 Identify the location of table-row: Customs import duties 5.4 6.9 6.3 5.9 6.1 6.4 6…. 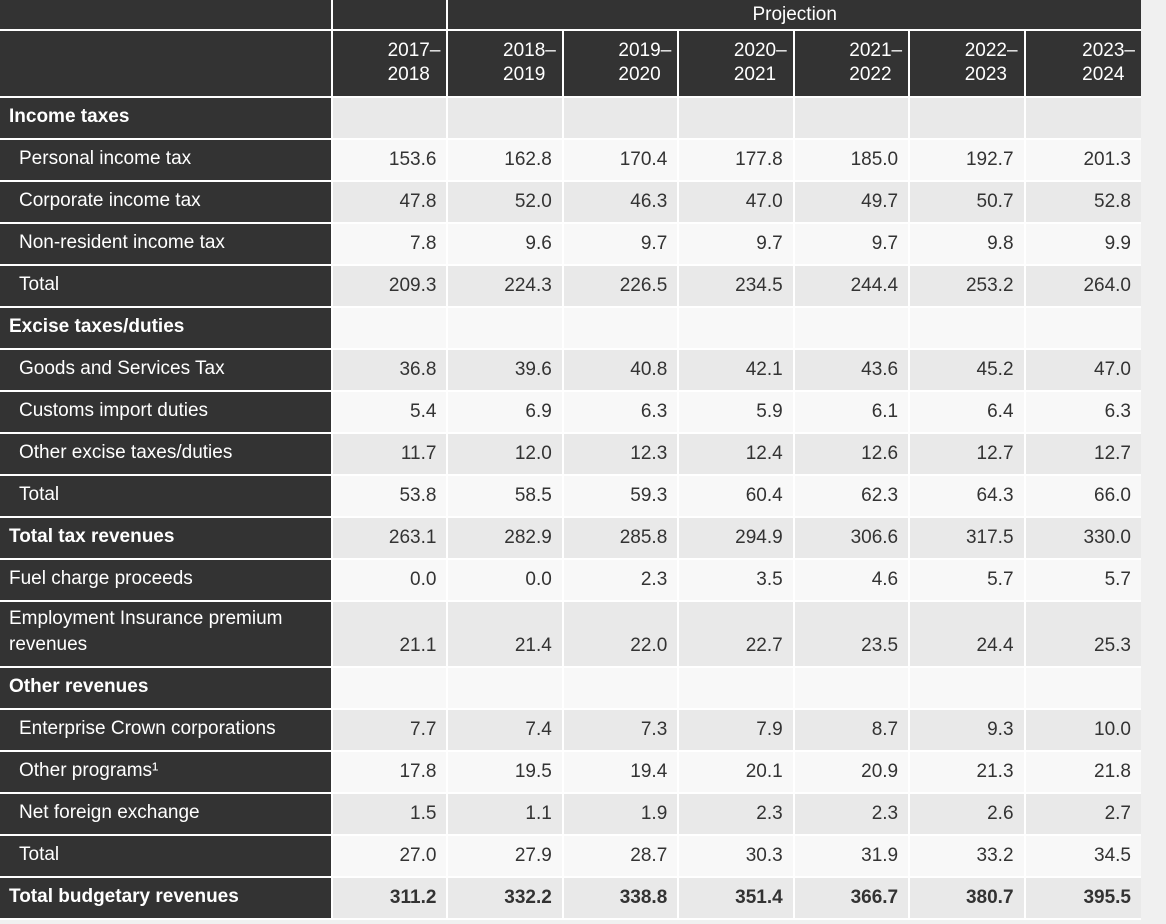
(570, 413).